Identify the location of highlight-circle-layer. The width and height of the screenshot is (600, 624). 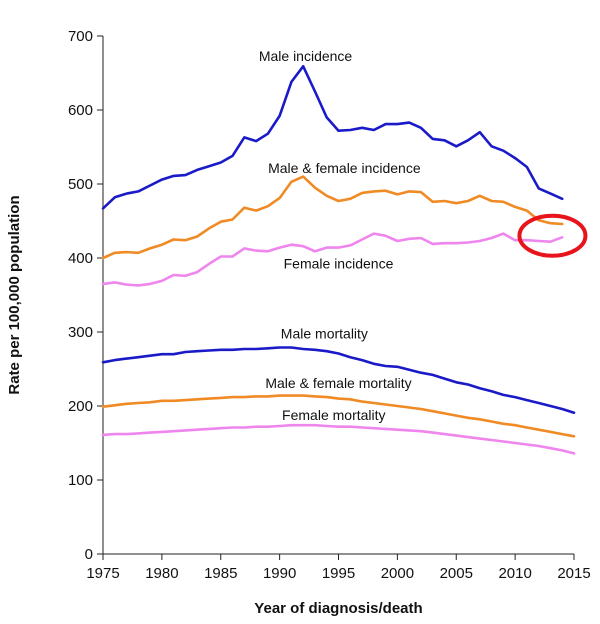
(552, 235).